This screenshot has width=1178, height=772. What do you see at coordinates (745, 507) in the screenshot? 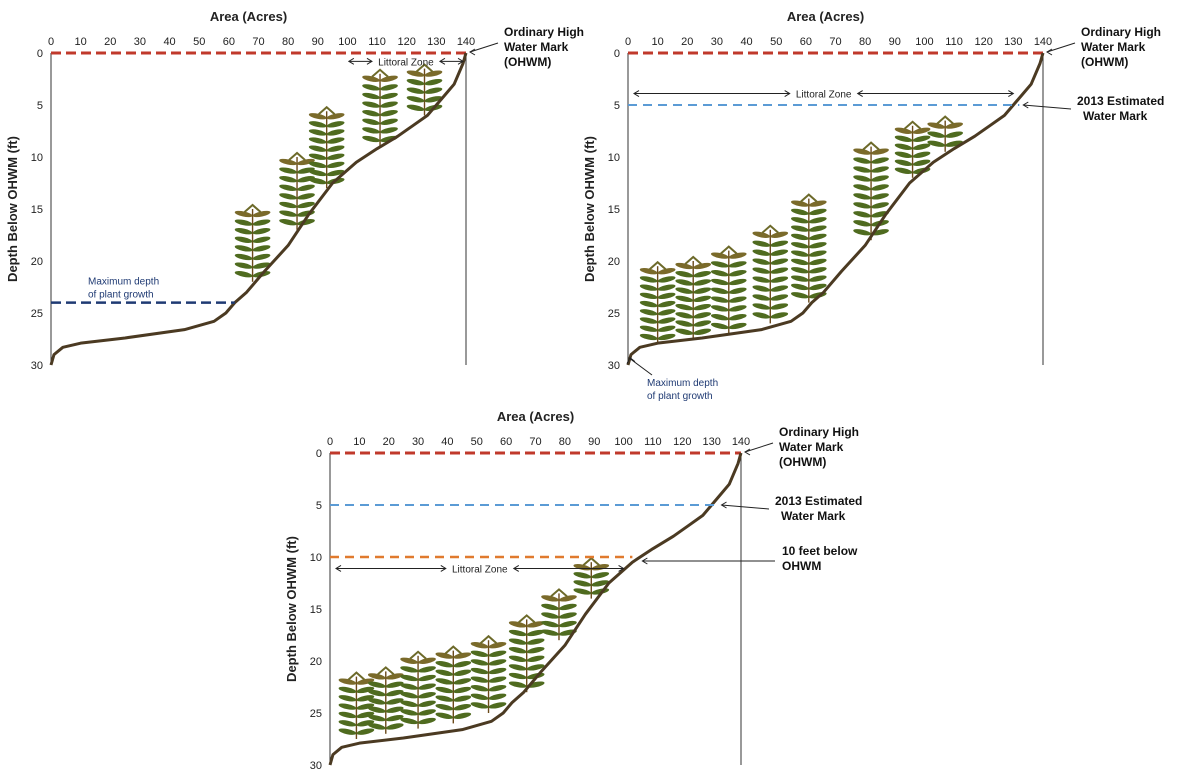
I see `water-mark-pointer` at bounding box center [745, 507].